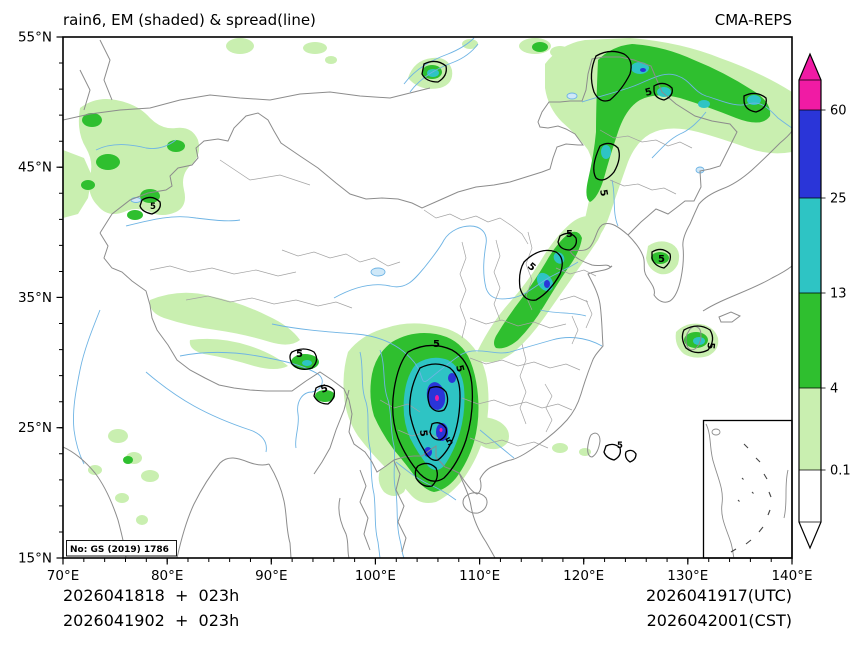  I want to click on x-tick-label-80e: 80°E, so click(167, 576).